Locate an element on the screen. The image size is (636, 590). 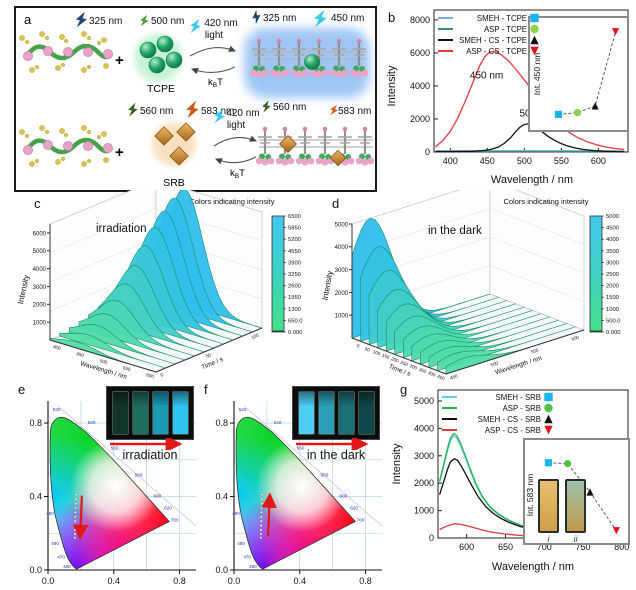
text-el: 3500 is located at coordinates (612, 252).